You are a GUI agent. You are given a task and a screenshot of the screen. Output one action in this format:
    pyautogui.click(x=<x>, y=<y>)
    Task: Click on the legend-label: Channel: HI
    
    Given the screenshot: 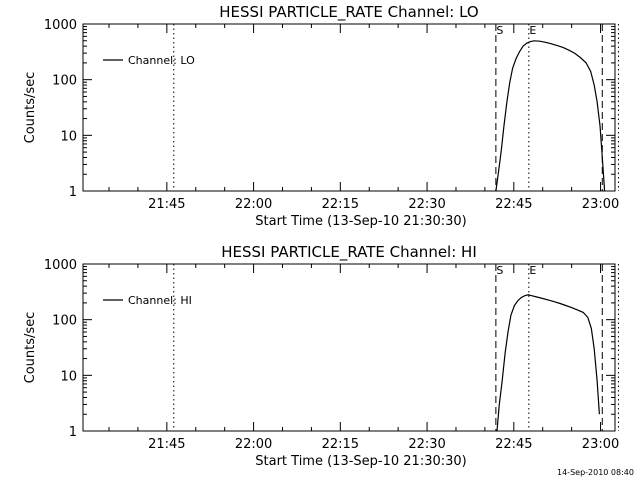 What is the action you would take?
    pyautogui.click(x=160, y=300)
    